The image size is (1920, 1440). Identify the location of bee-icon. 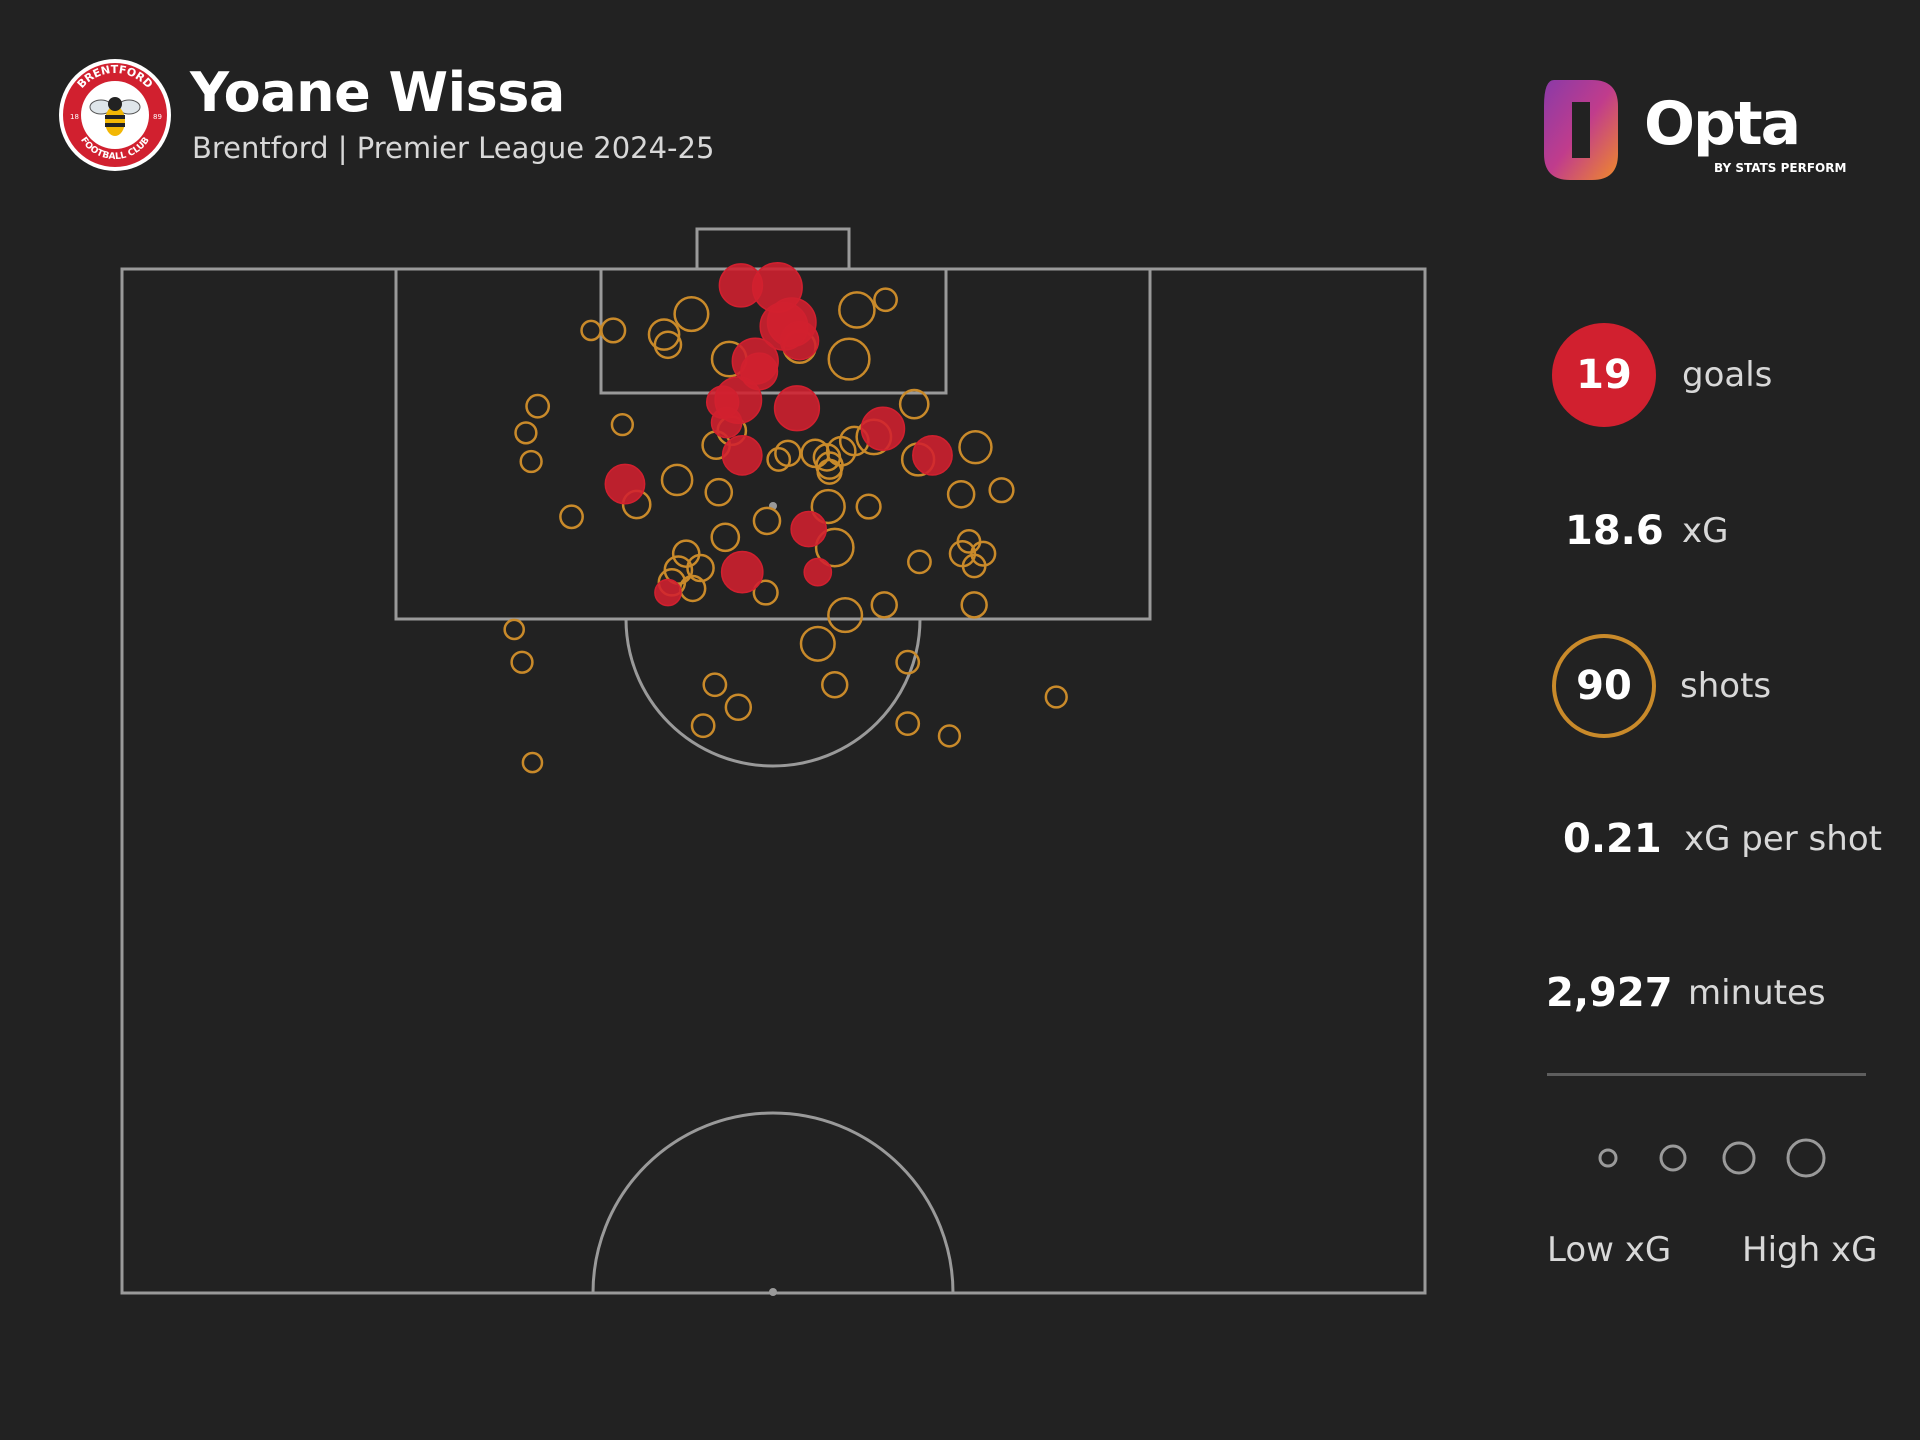
(115, 116).